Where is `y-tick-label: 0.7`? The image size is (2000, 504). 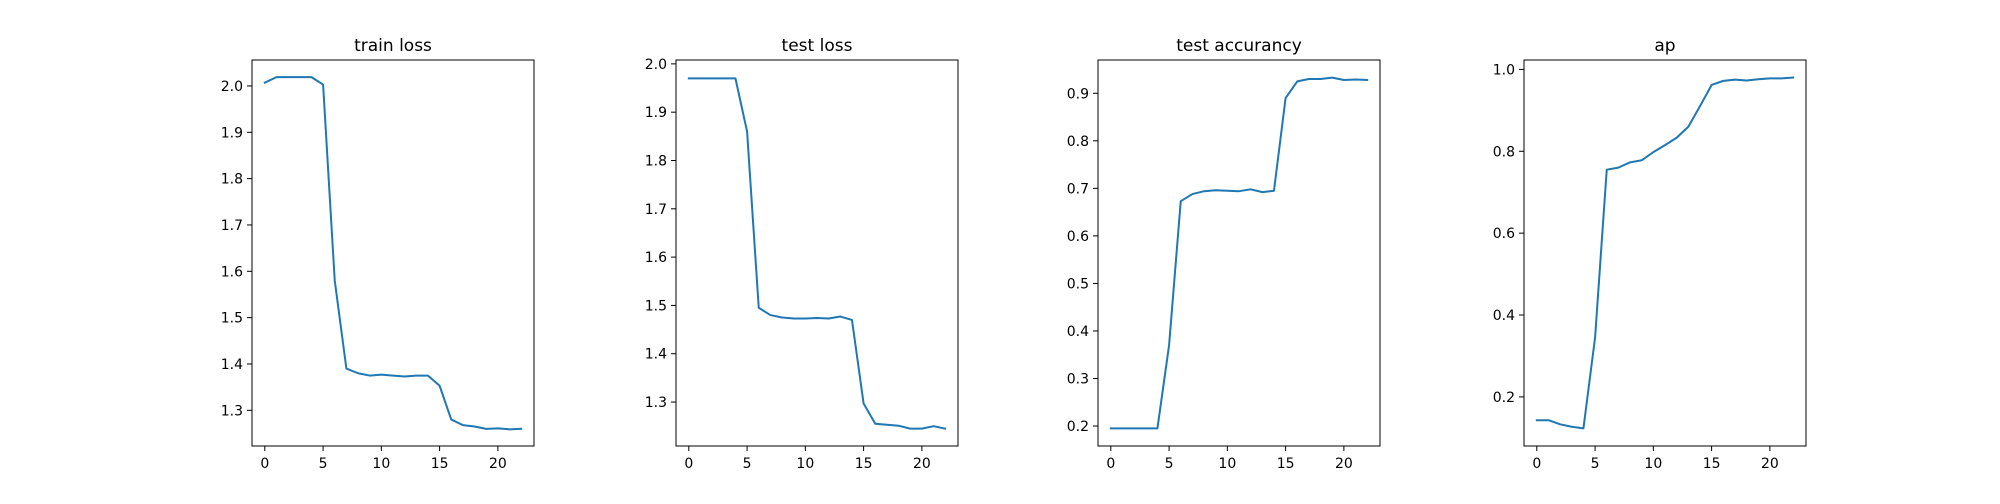
y-tick-label: 0.7 is located at coordinates (1078, 189).